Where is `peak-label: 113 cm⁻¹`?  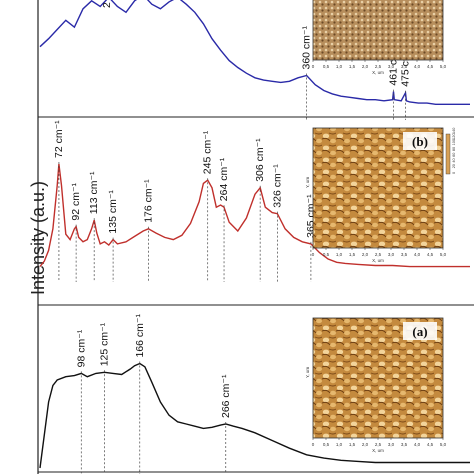
peak-label: 113 cm⁻¹ is located at coordinates (94, 192).